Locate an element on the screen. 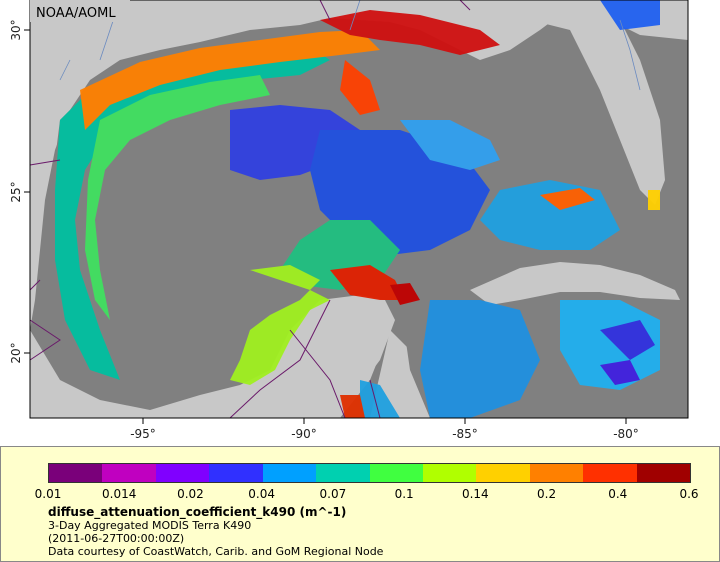 The image size is (720, 562). lon-tick-label: -95° is located at coordinates (143, 434).